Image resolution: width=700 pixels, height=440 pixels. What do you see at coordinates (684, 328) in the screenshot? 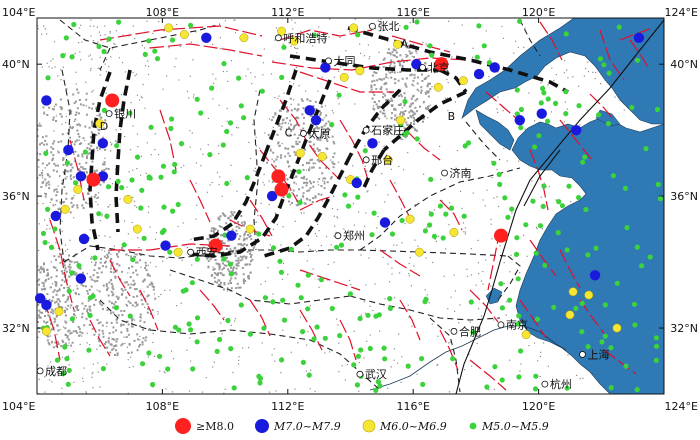
I see `lat-tick-label-right: 32°N` at bounding box center [684, 328].